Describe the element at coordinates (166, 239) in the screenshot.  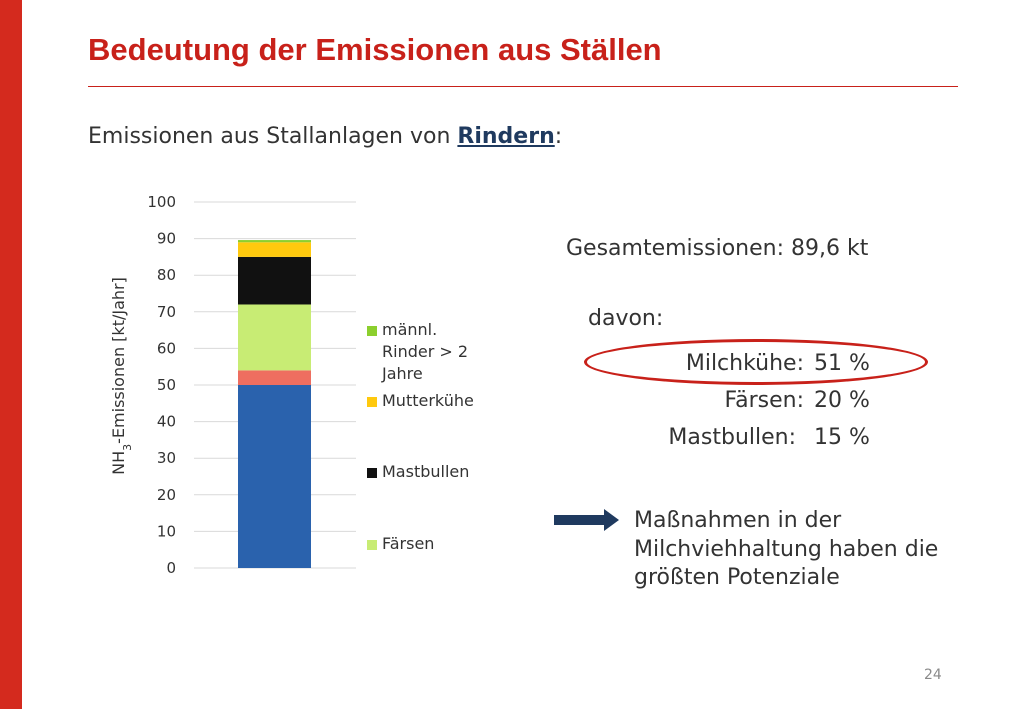
I see `y-tick-label: 90` at that location.